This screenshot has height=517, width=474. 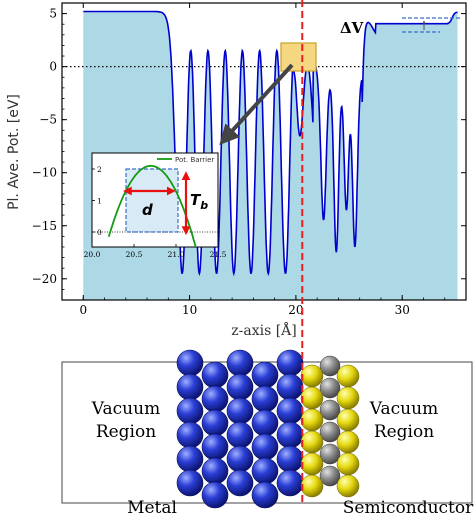 What do you see at coordinates (199, 201) in the screenshot?
I see `tb-label: Tb` at bounding box center [199, 201].